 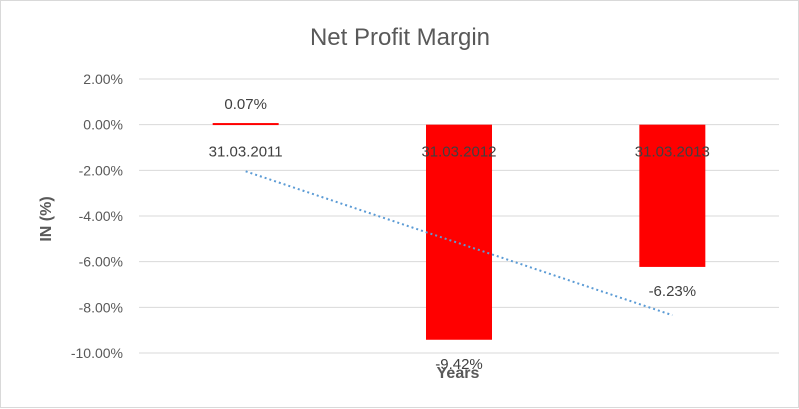 I want to click on category-labels: 31.03.2011 31.03.2012 31.03.2013, so click(x=459, y=152).